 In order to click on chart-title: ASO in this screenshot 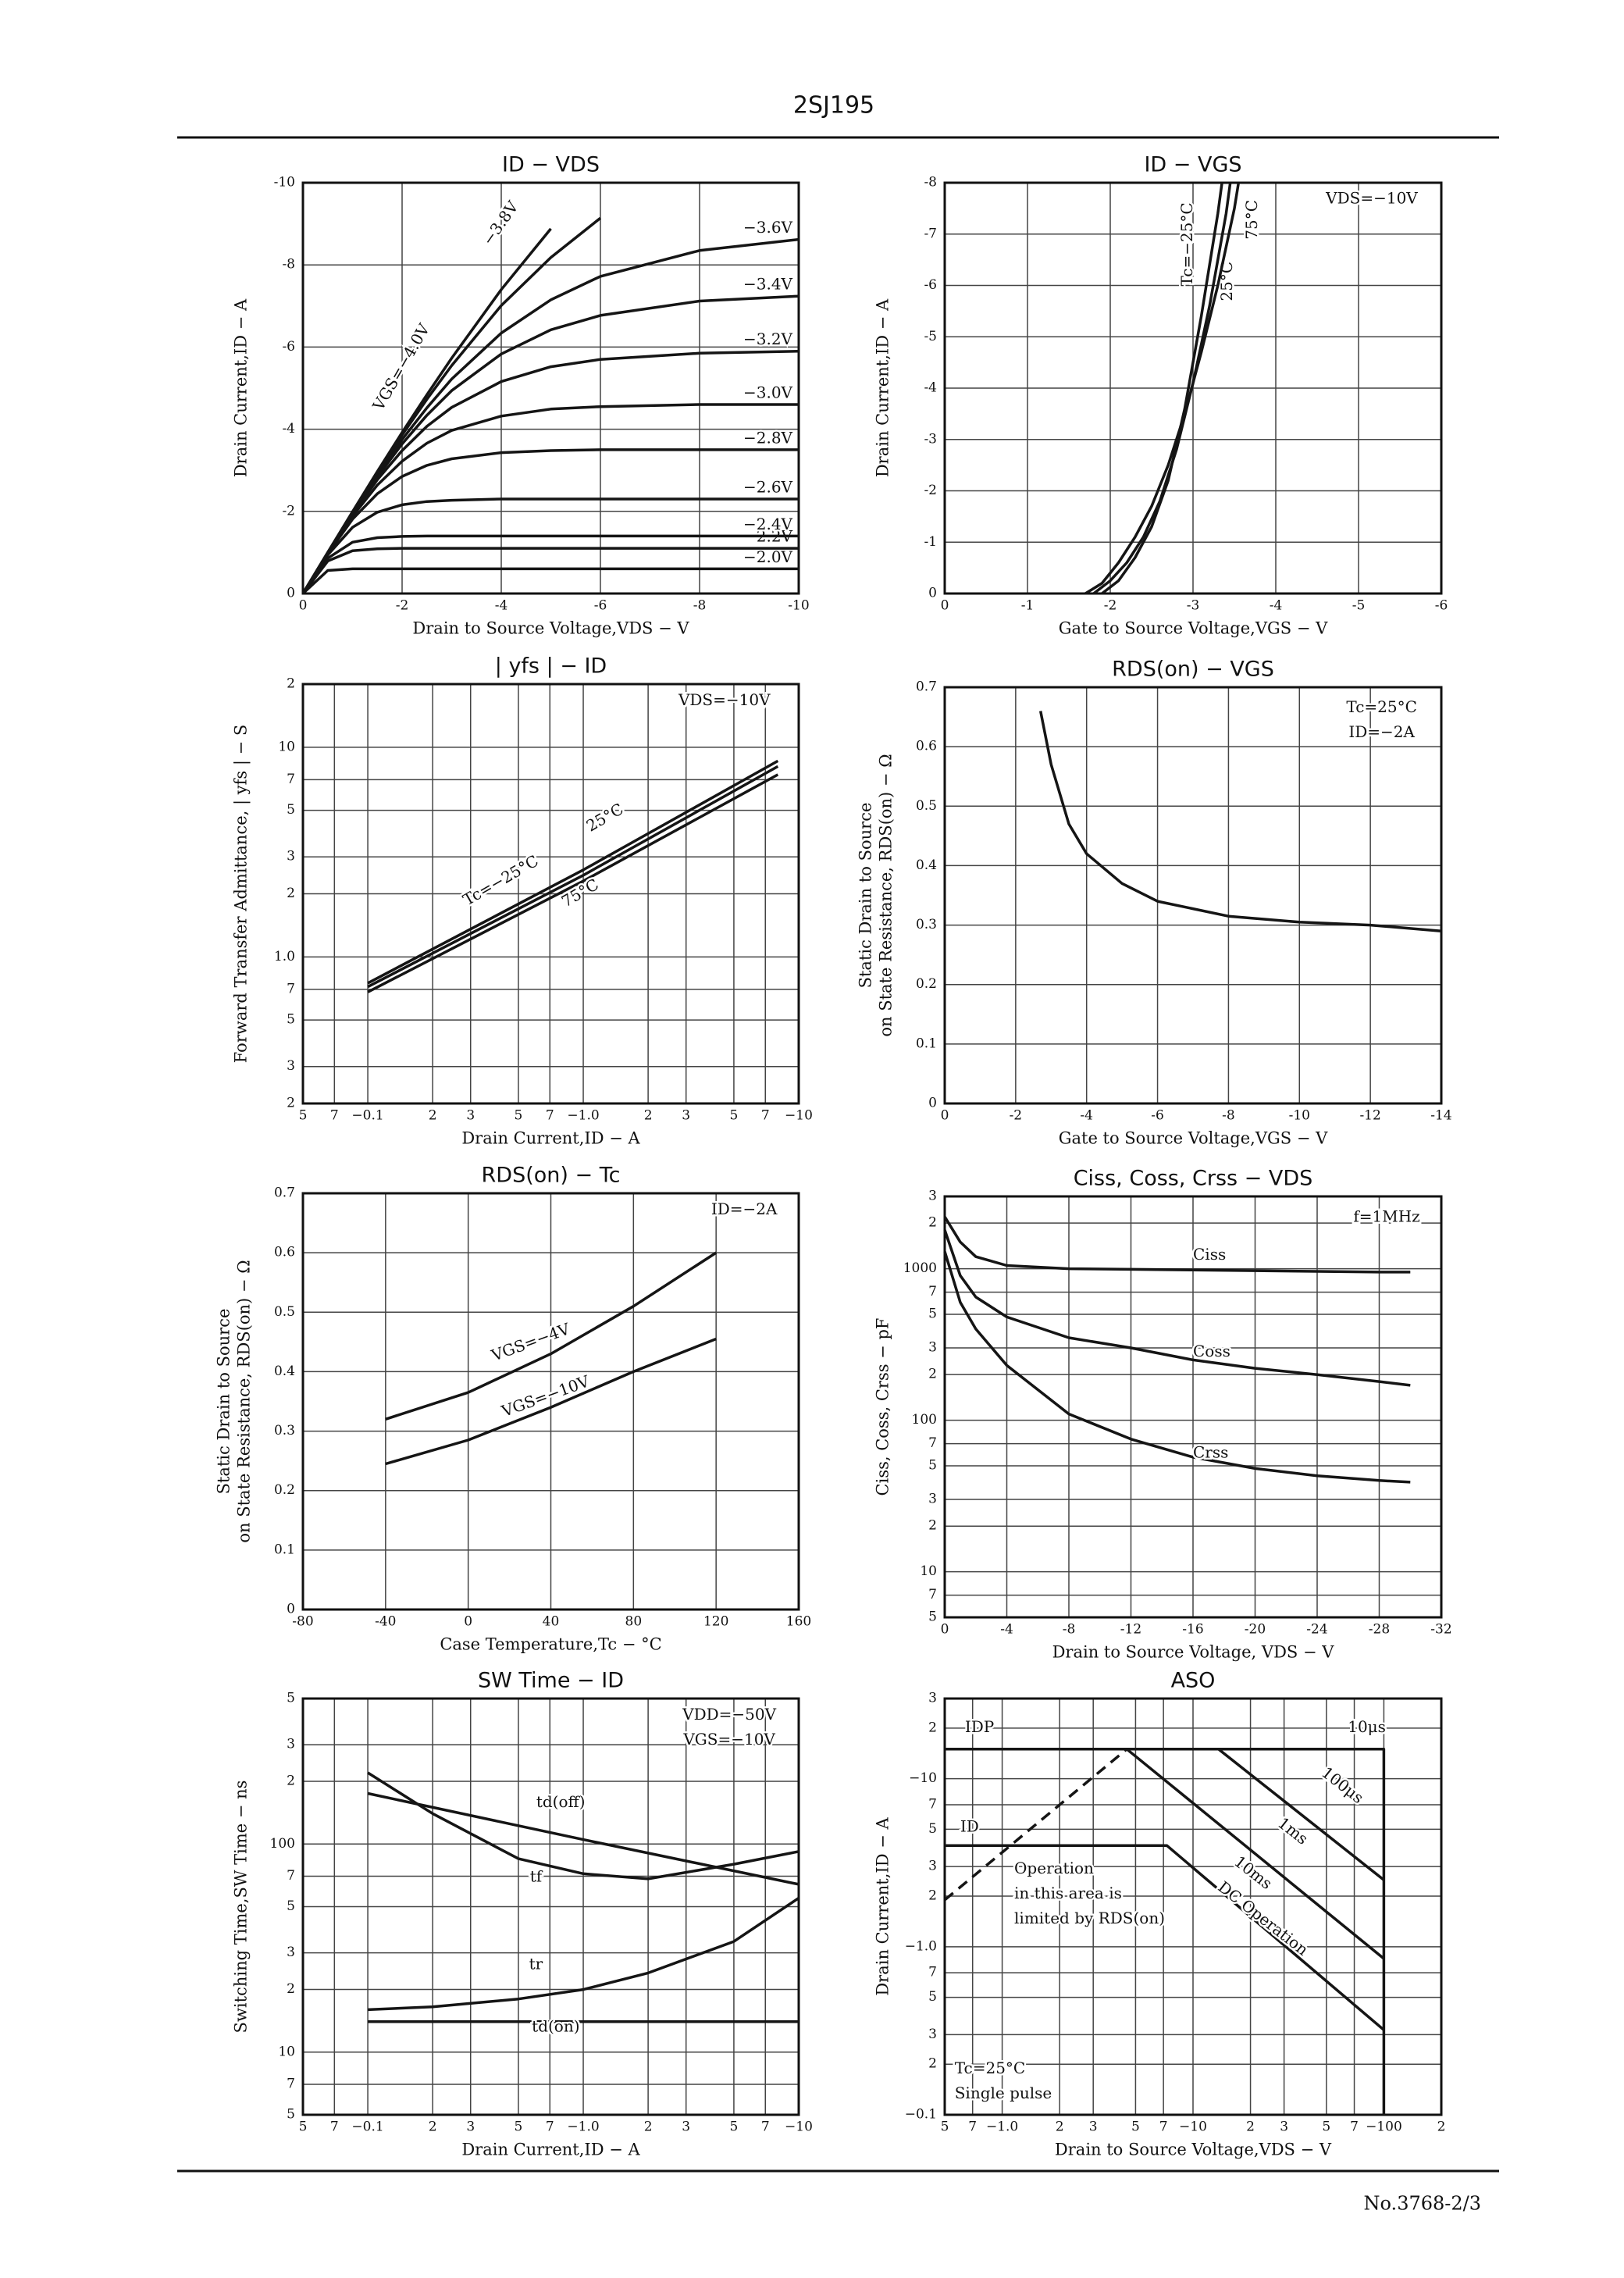, I will do `click(1193, 1681)`.